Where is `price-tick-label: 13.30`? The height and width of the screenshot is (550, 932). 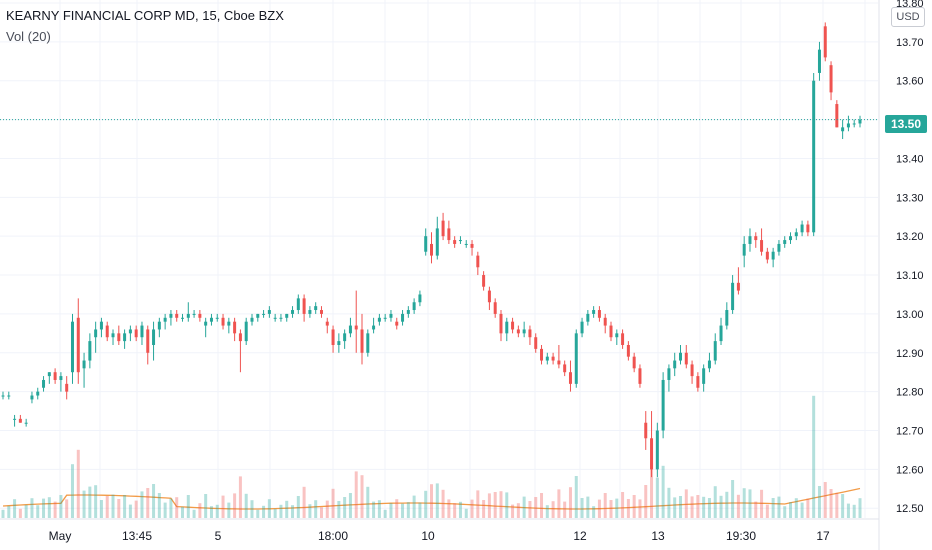 price-tick-label: 13.30 is located at coordinates (910, 198).